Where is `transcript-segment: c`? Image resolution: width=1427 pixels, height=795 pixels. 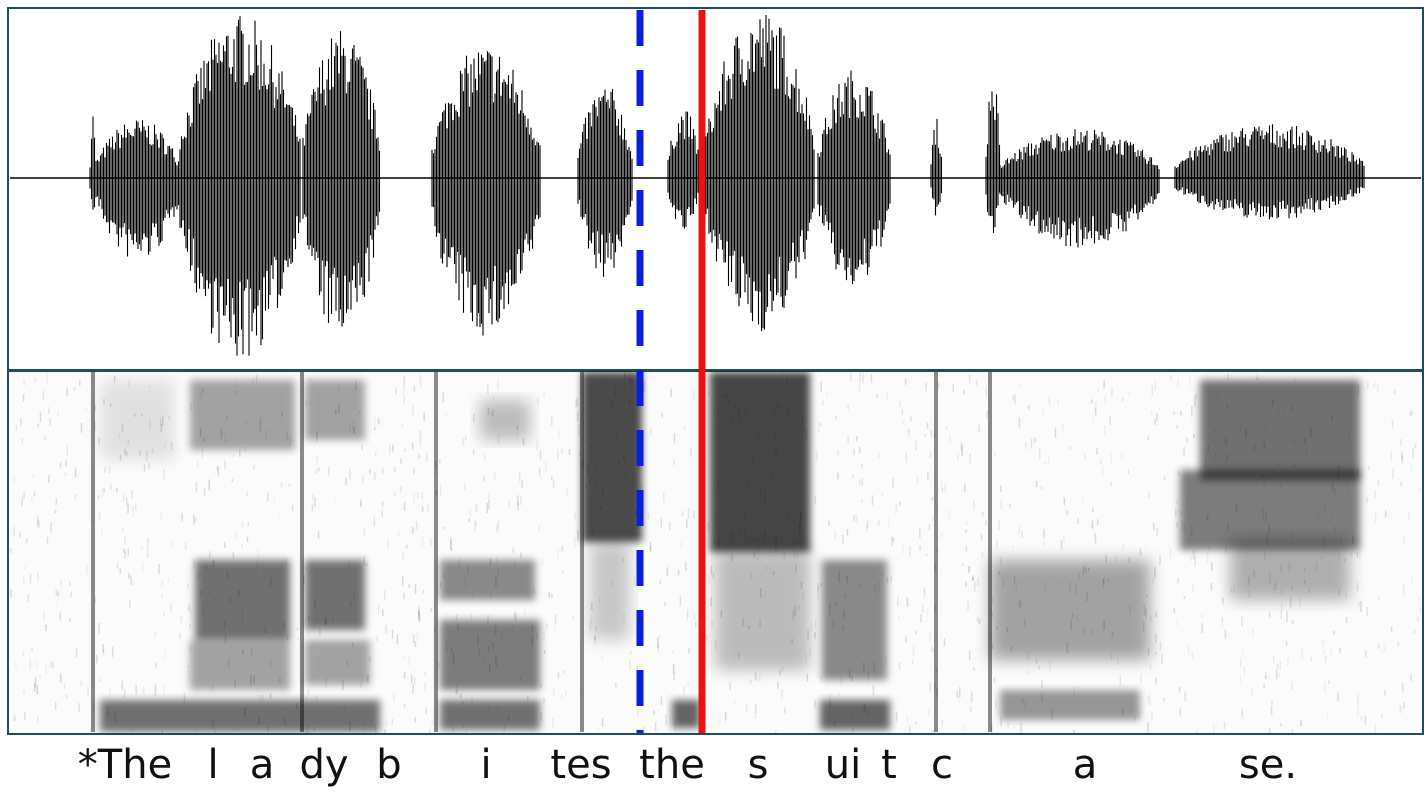 transcript-segment: c is located at coordinates (942, 765).